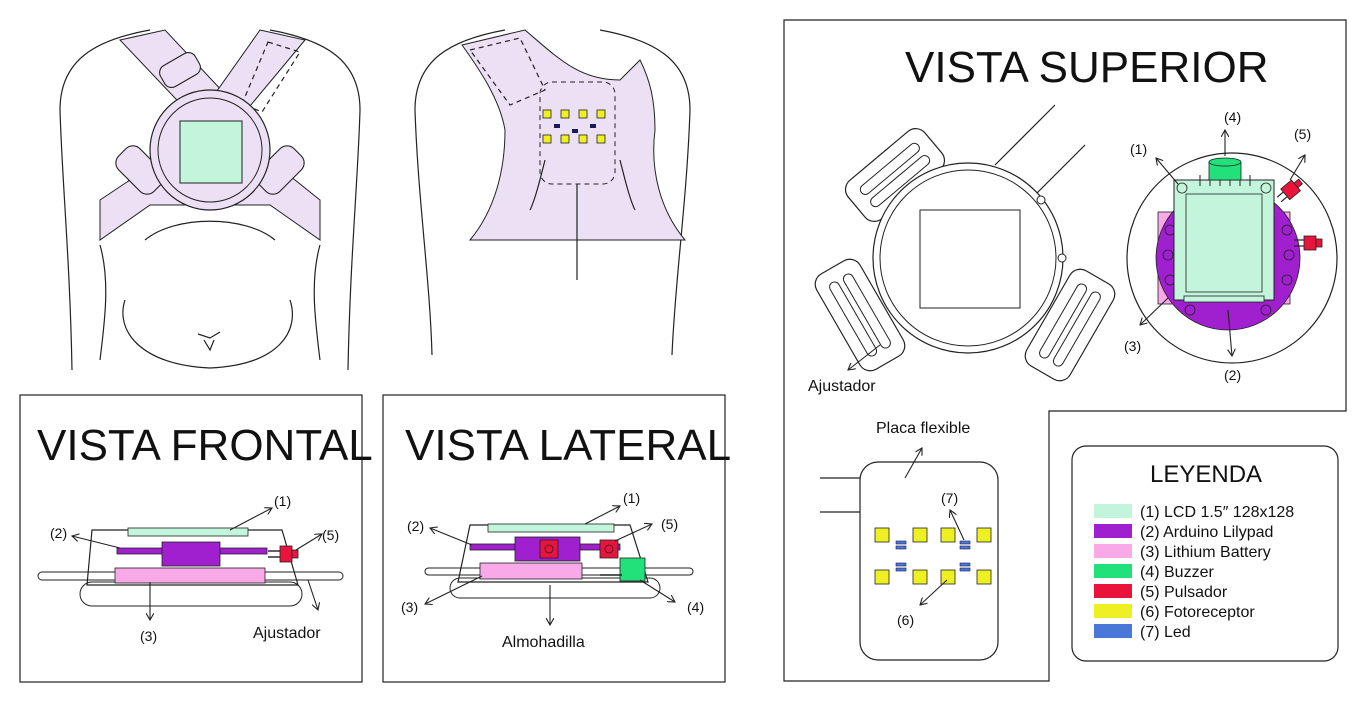 This screenshot has height=702, width=1366. I want to click on flexible-board-fotoreceptores, so click(933, 556).